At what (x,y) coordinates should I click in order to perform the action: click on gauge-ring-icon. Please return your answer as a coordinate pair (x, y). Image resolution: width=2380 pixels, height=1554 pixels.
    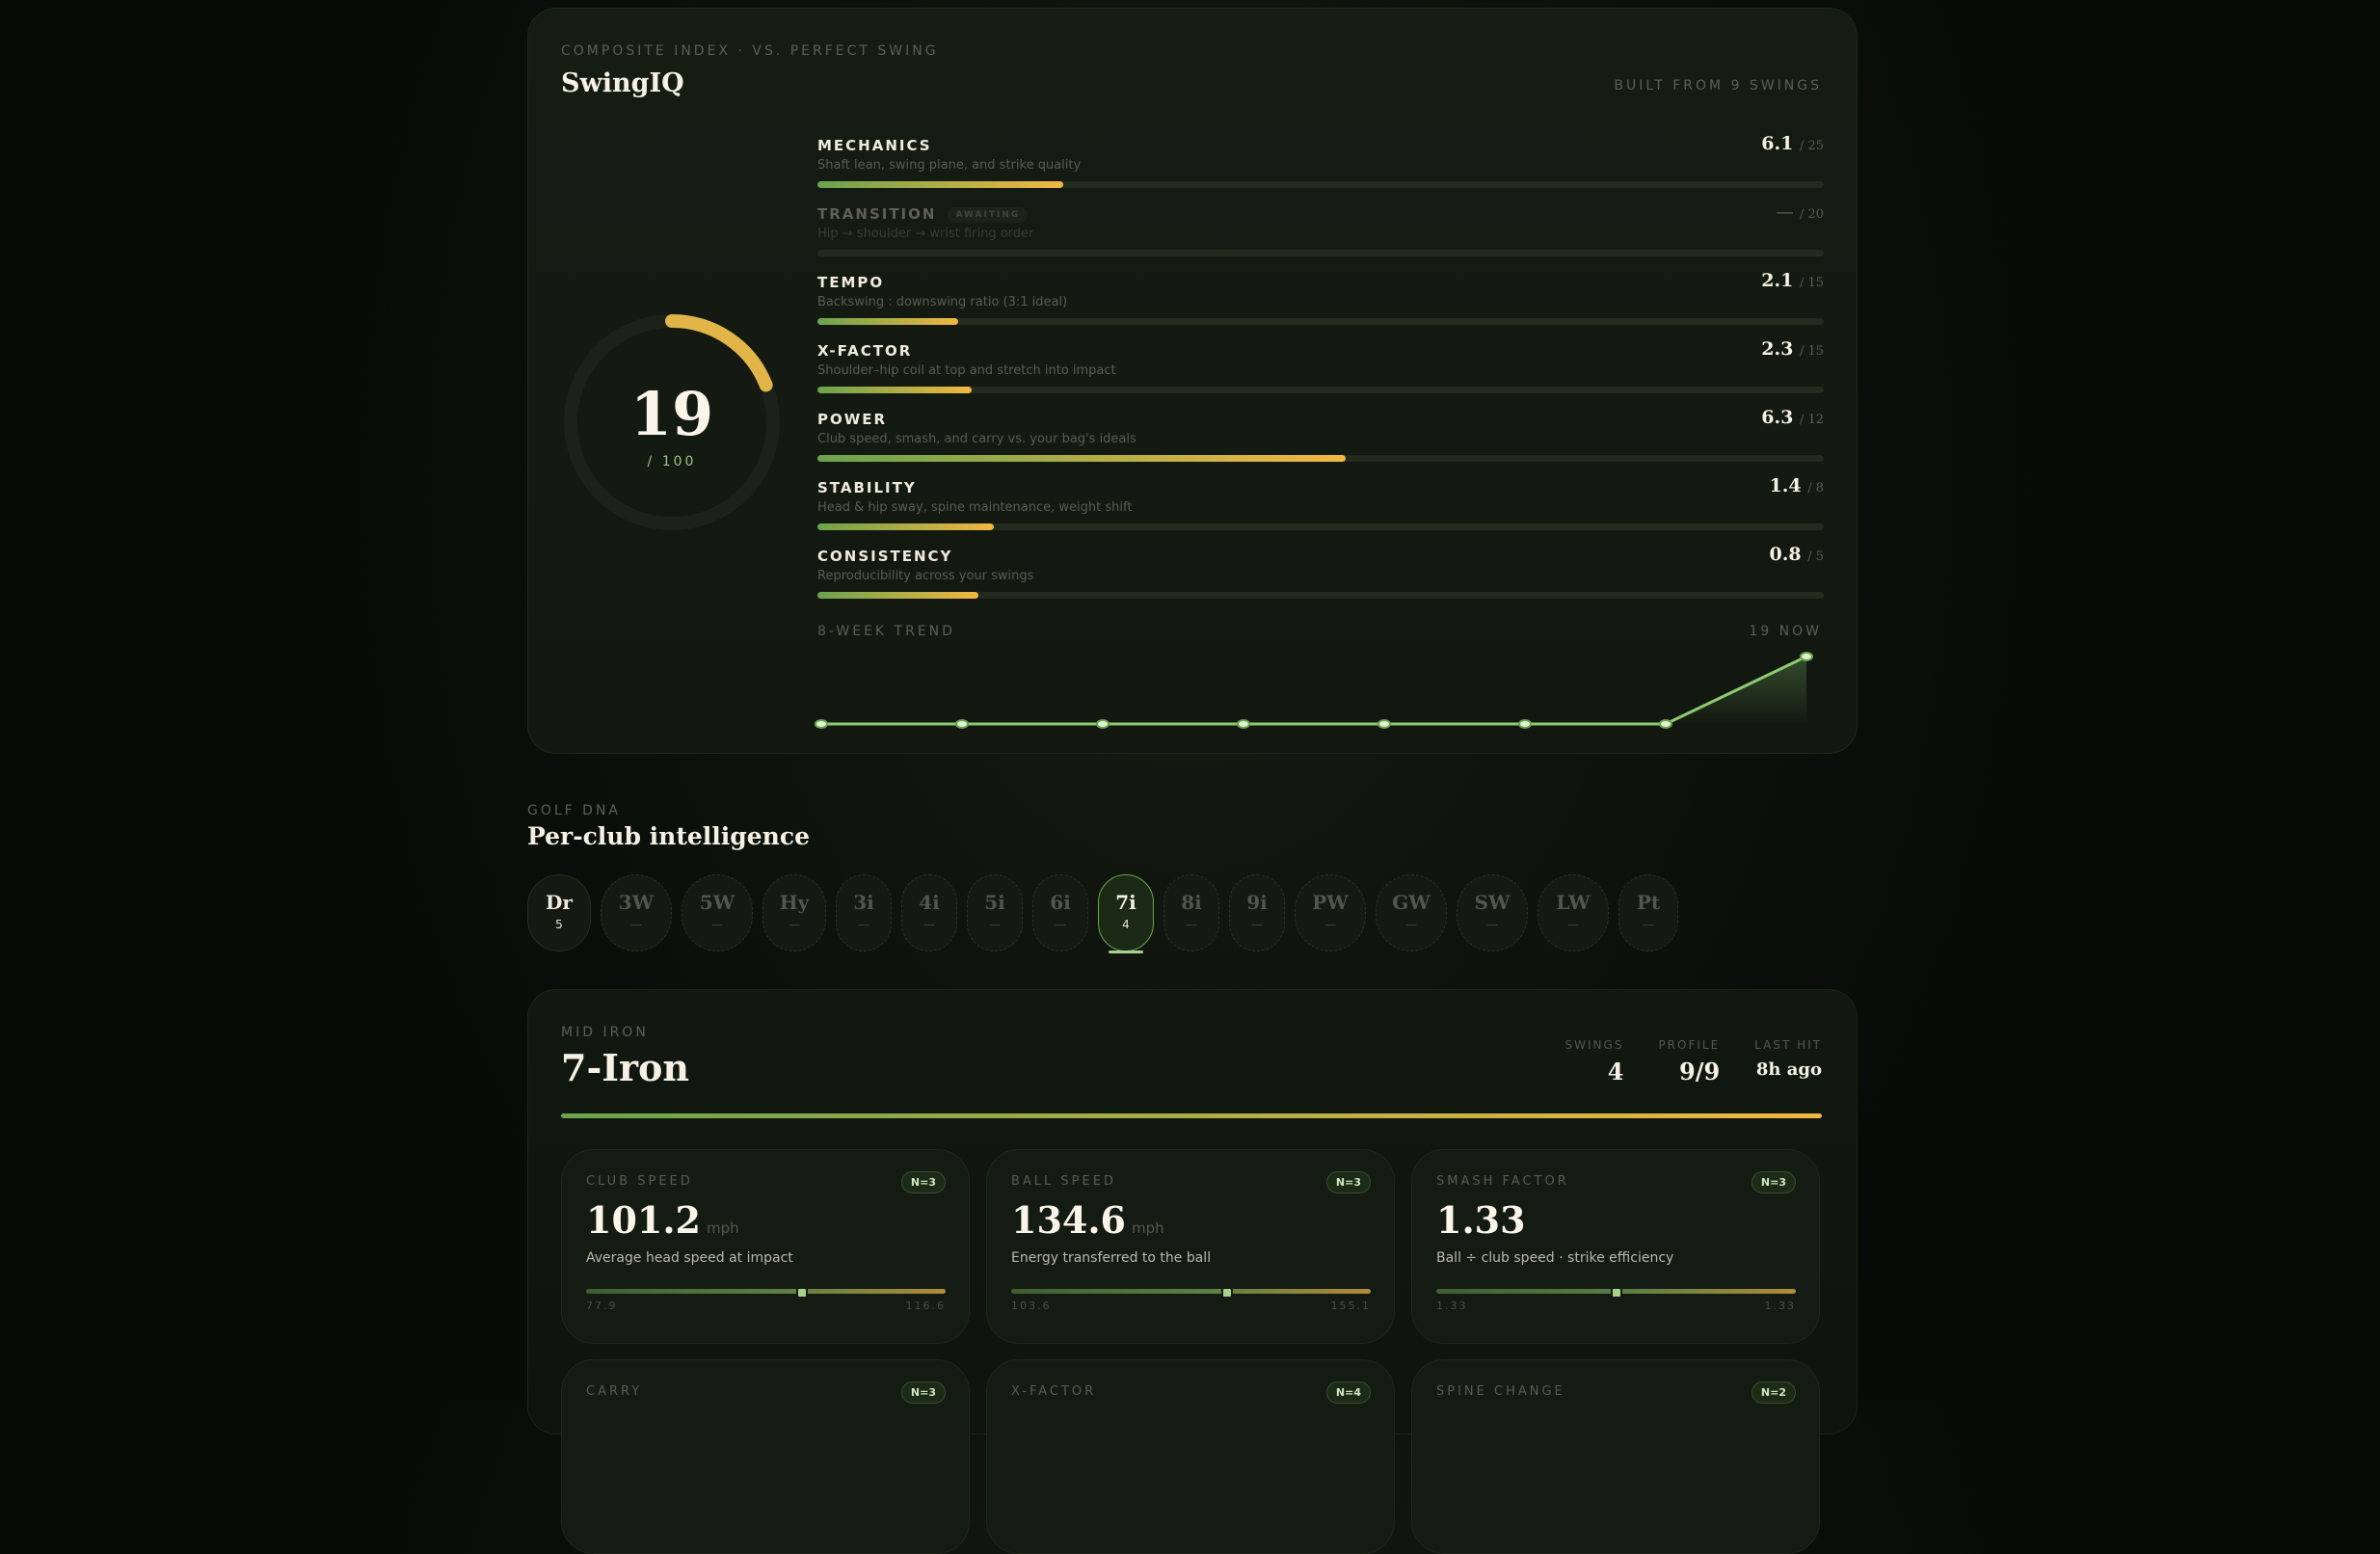
    Looking at the image, I should click on (672, 422).